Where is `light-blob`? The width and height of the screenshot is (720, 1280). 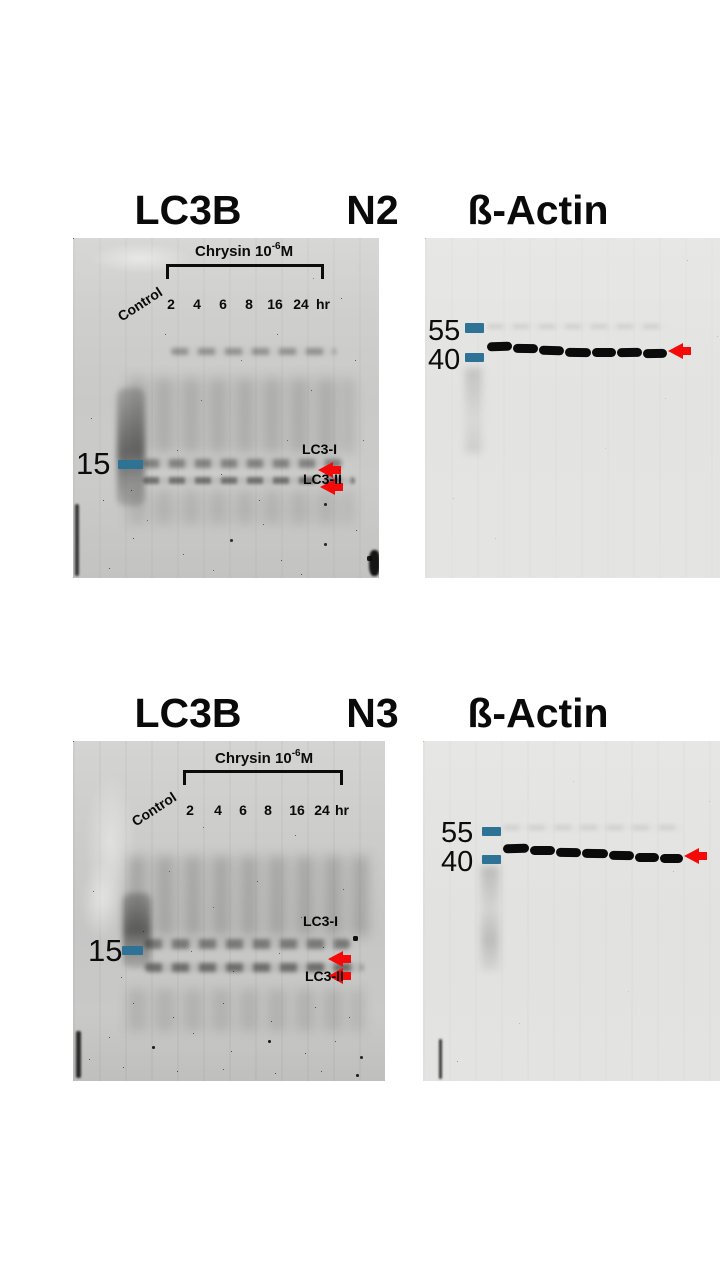 light-blob is located at coordinates (101, 901).